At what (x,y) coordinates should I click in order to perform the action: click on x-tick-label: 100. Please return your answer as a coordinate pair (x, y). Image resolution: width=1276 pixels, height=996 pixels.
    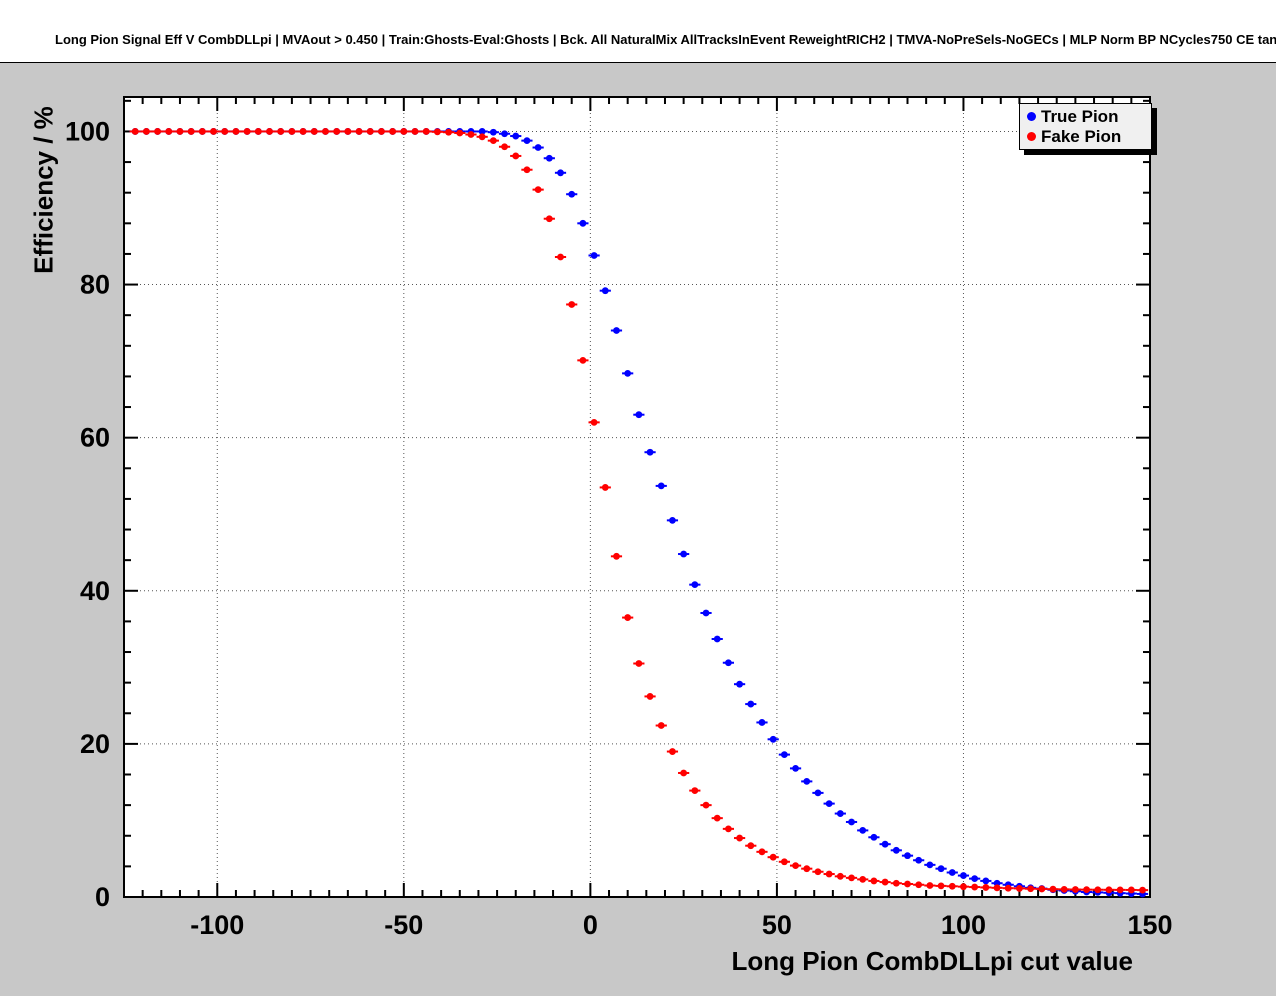
    Looking at the image, I should click on (963, 925).